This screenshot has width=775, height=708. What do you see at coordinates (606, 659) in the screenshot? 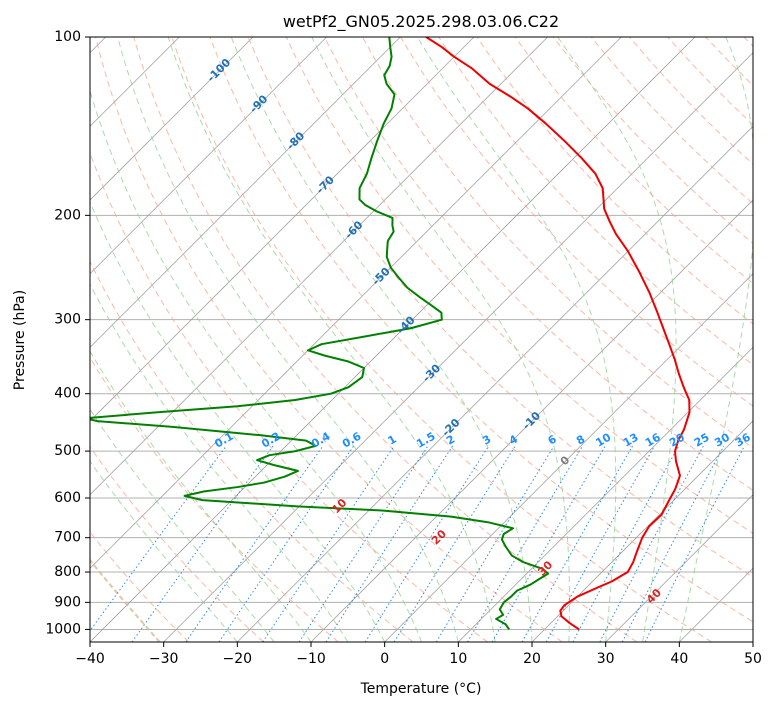
I see `x-tick-label: 30` at bounding box center [606, 659].